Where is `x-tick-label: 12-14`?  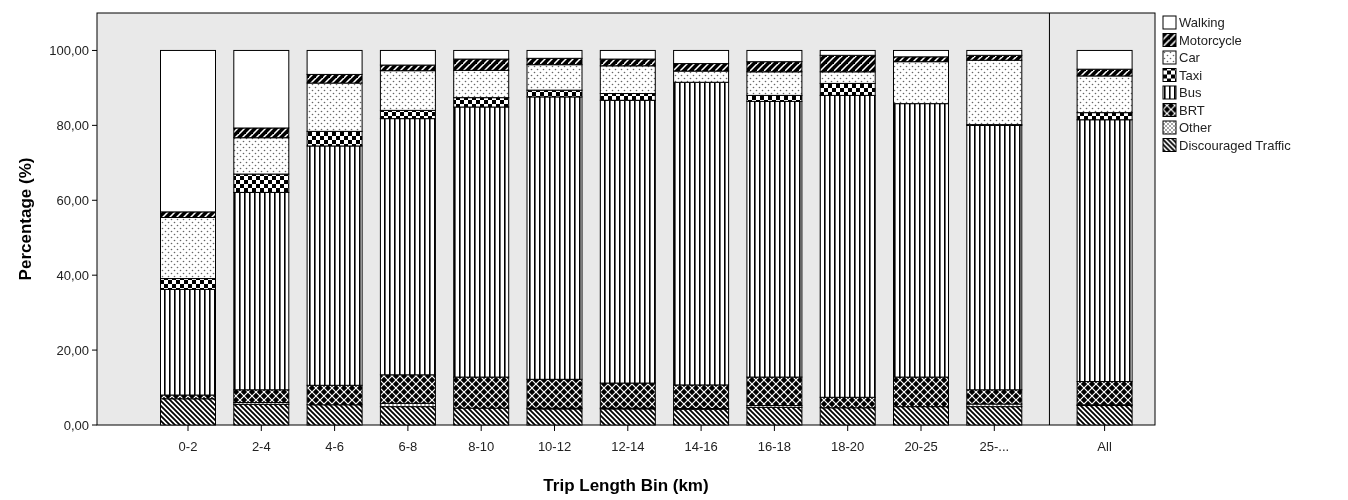
x-tick-label: 12-14 is located at coordinates (628, 446).